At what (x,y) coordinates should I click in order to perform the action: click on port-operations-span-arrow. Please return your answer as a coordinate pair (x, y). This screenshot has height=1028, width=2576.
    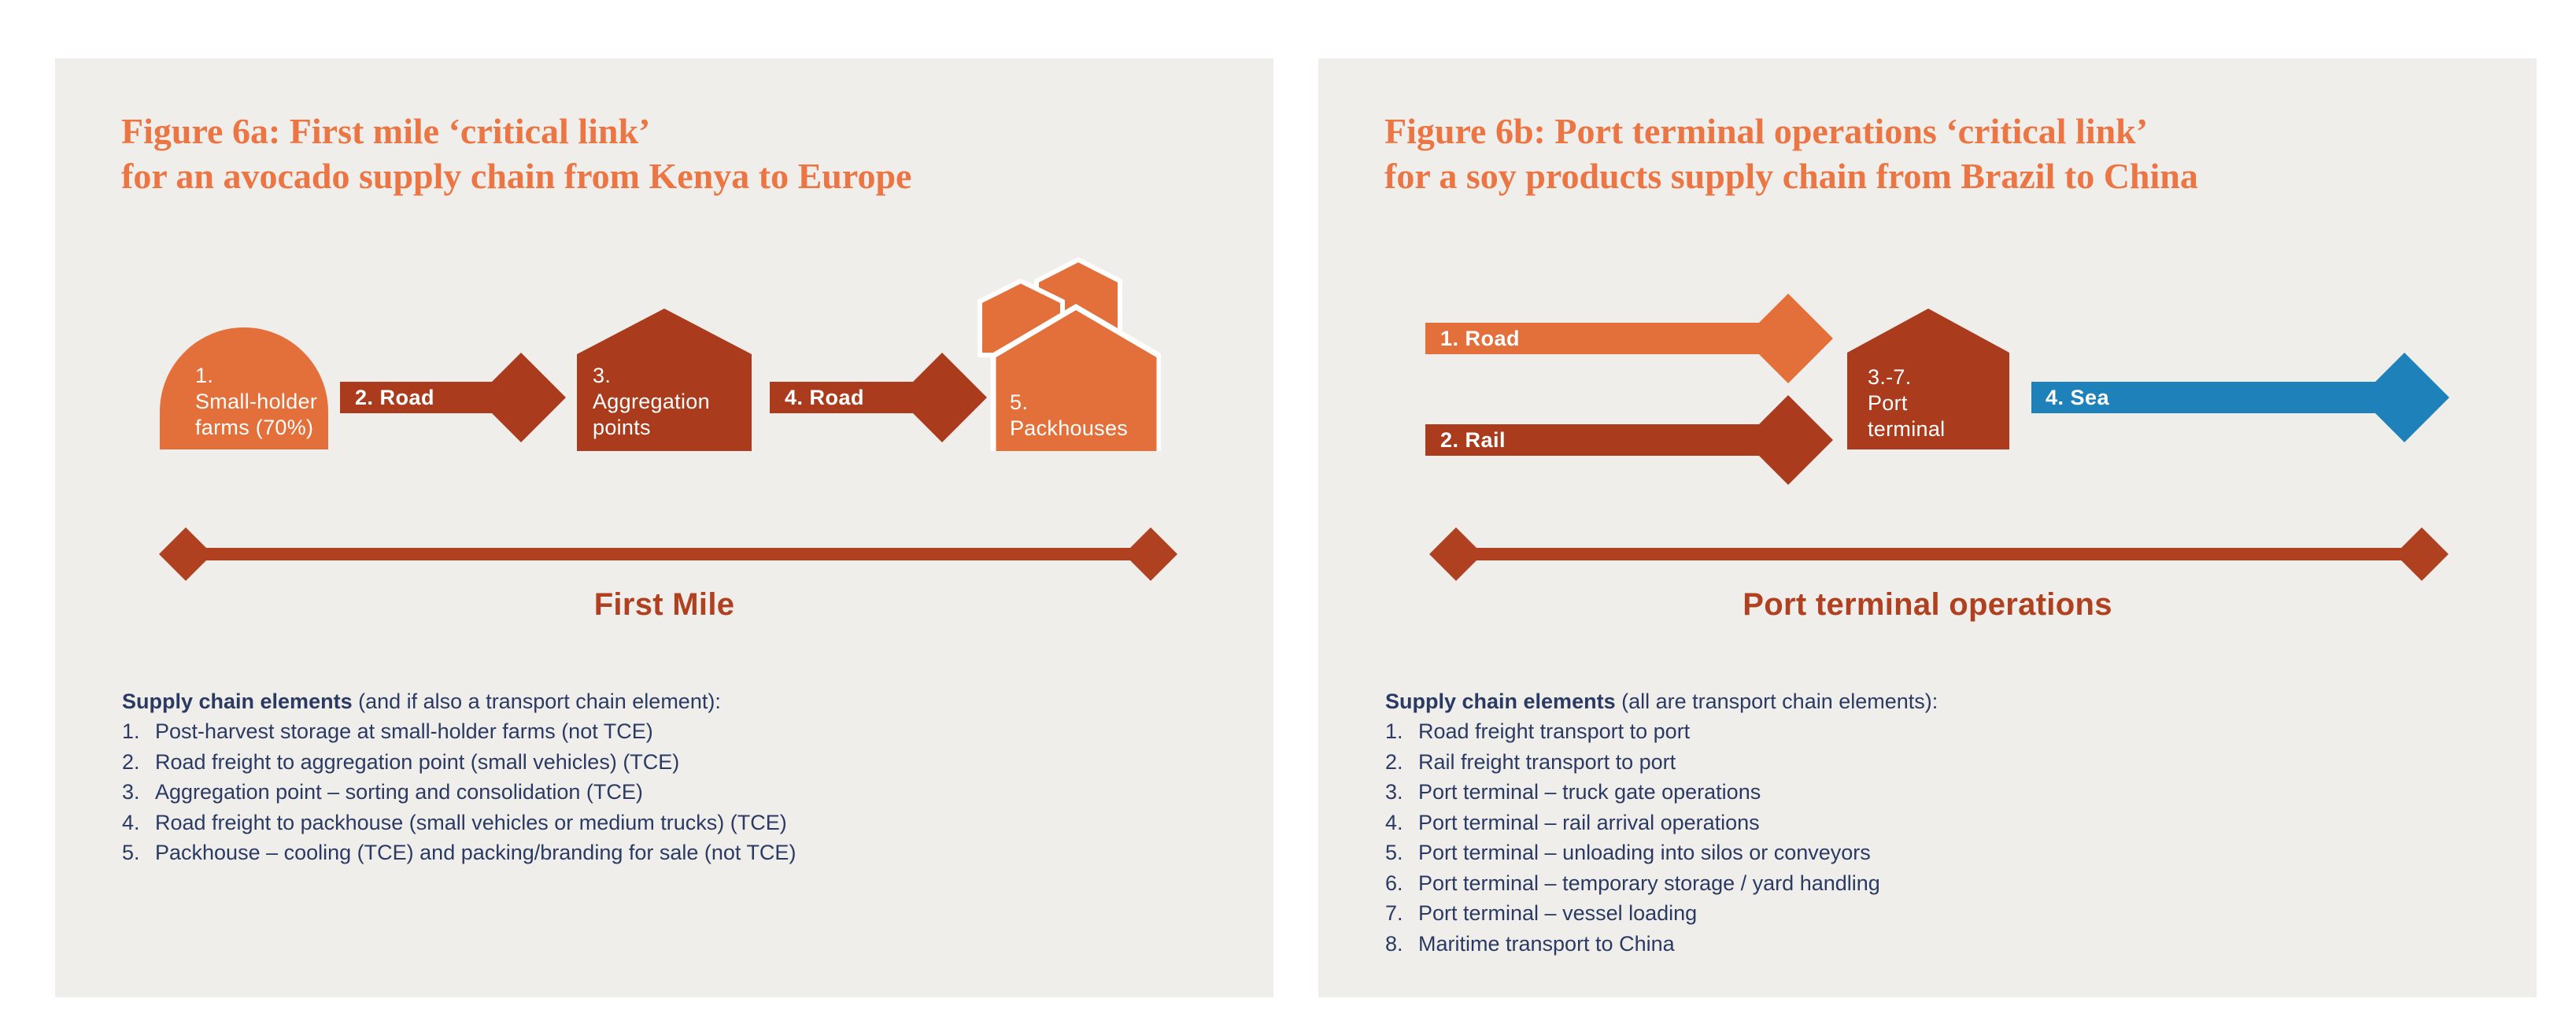
    Looking at the image, I should click on (1938, 554).